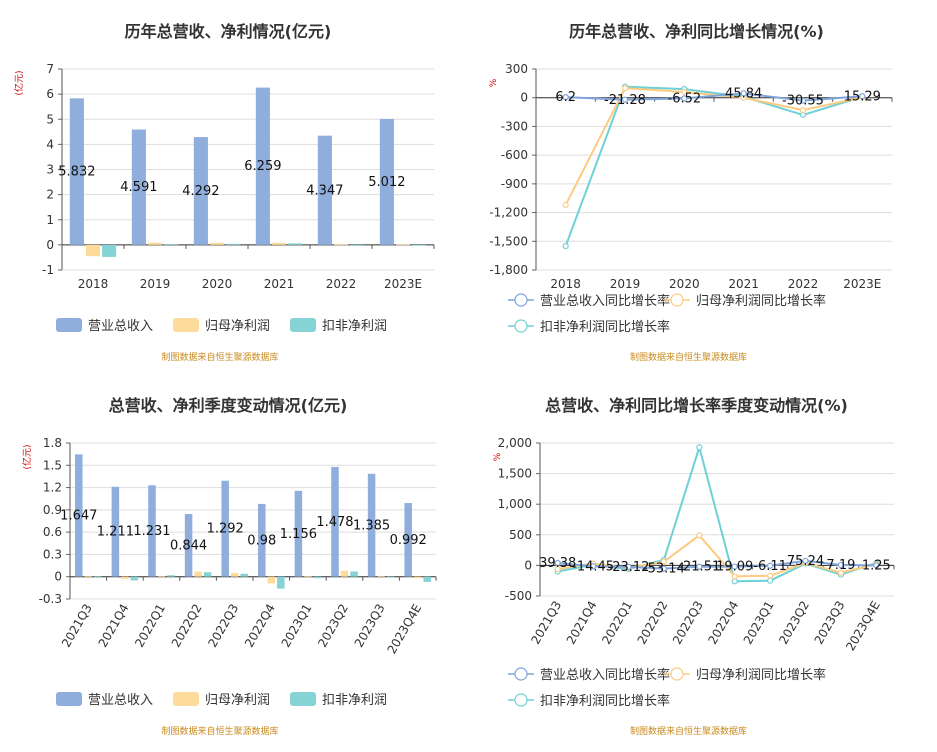 The height and width of the screenshot is (752, 937). What do you see at coordinates (333, 626) in the screenshot?
I see `x-tick-label: 2023Q2` at bounding box center [333, 626].